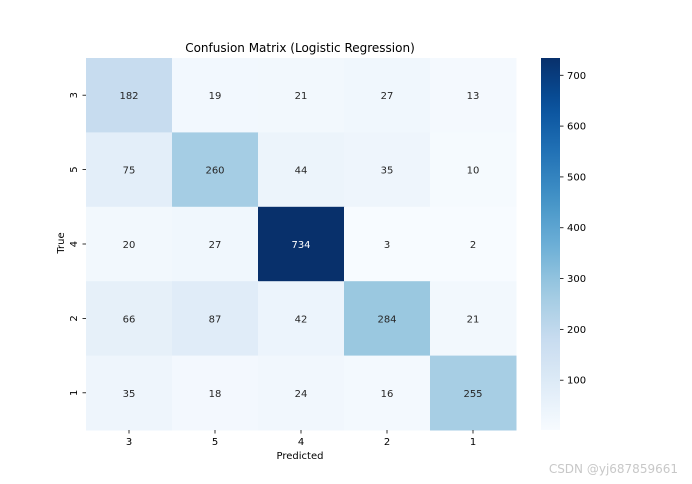  I want to click on cell-value-label: 13, so click(473, 96).